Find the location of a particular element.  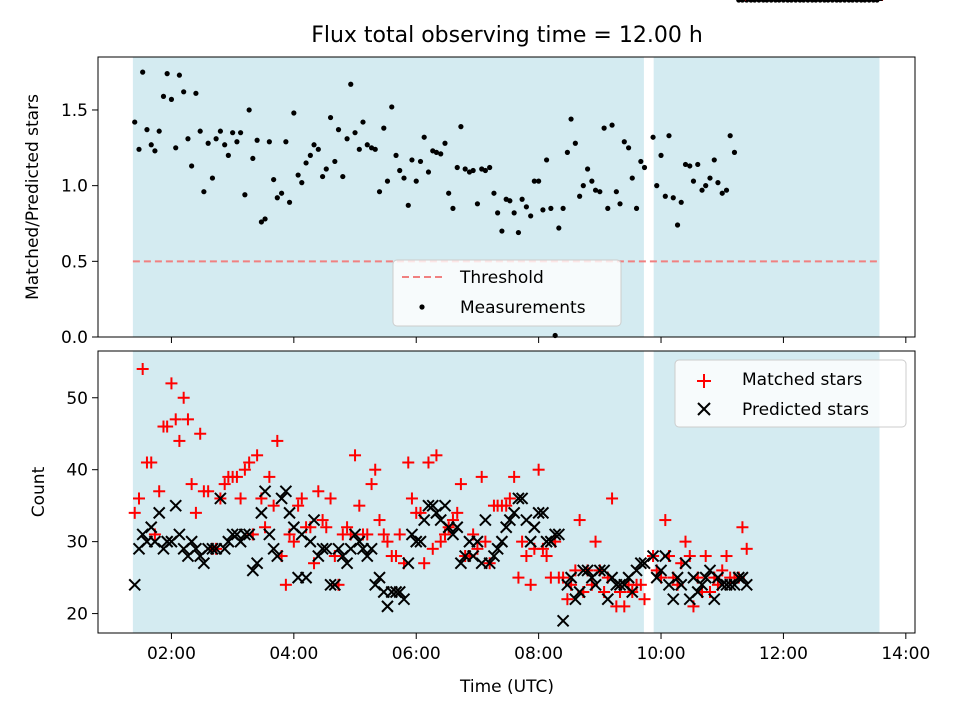

y-tick-label: 30 is located at coordinates (77, 543).